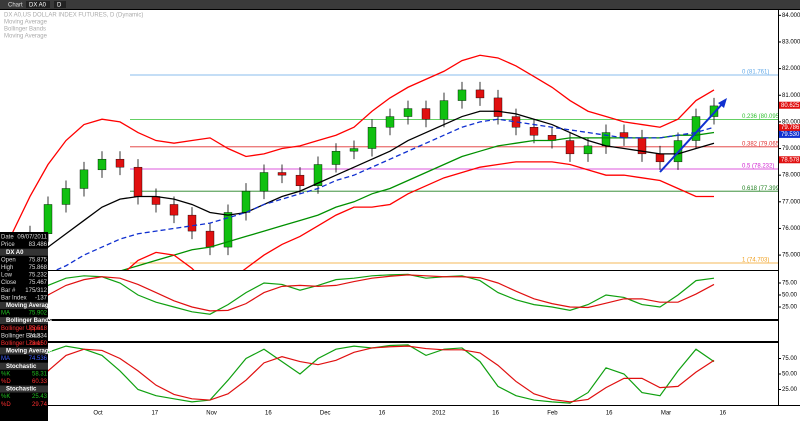  Describe the element at coordinates (38, 283) in the screenshot. I see `dw-value: 75.467` at that location.